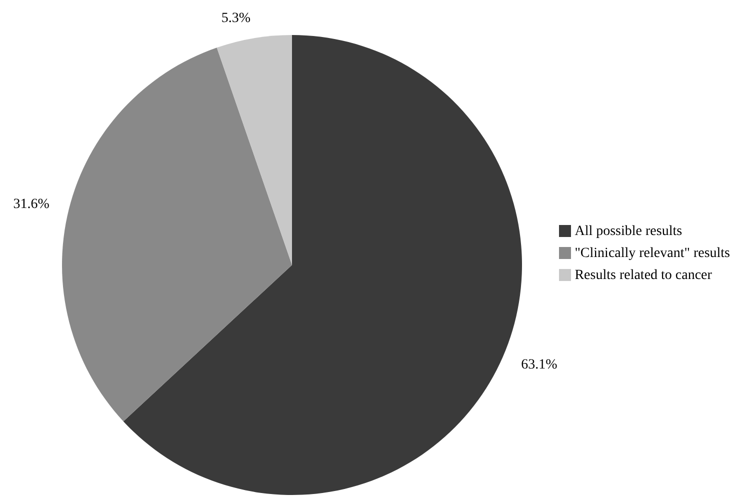  I want to click on data-label: 31.6%, so click(31, 204).